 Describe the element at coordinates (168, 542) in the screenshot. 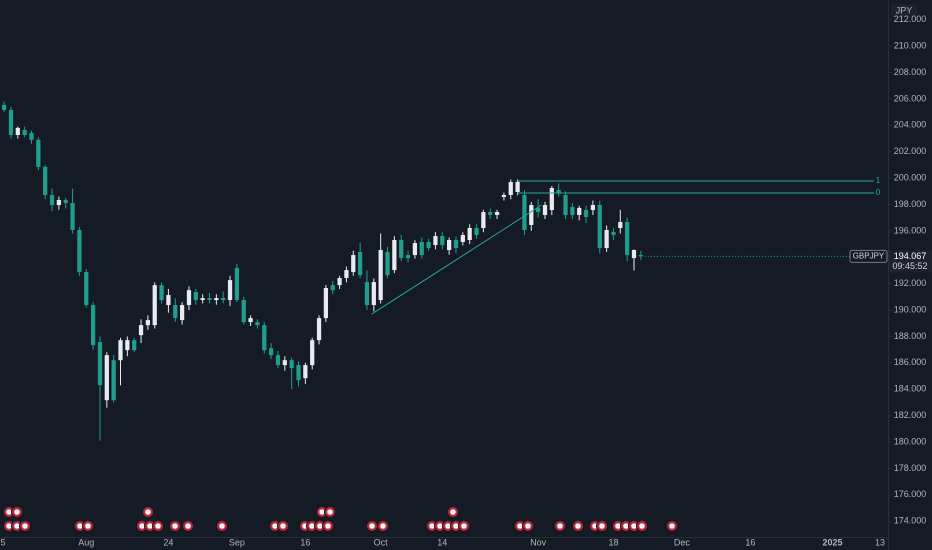

I see `x-tick-label: 24` at that location.